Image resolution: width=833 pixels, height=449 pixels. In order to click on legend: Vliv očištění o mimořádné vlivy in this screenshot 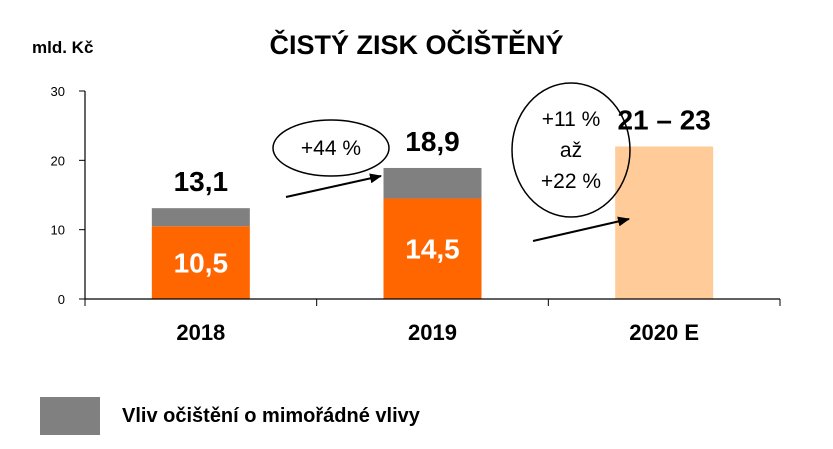, I will do `click(230, 416)`.